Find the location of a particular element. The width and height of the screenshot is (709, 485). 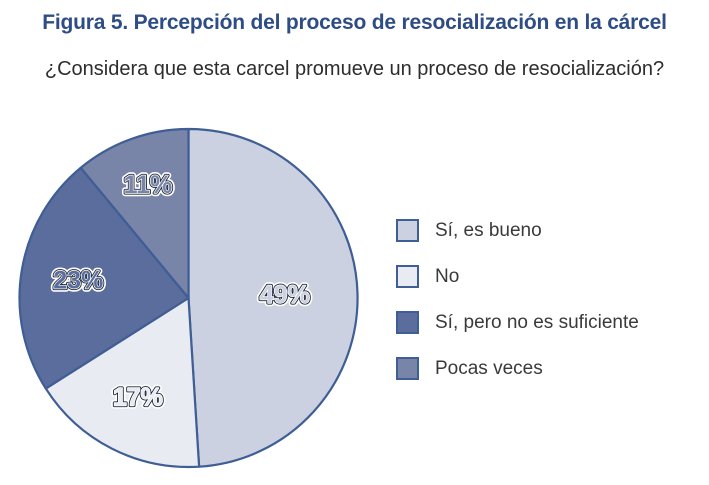

legend-item: Sí, es bueno is located at coordinates (517, 230).